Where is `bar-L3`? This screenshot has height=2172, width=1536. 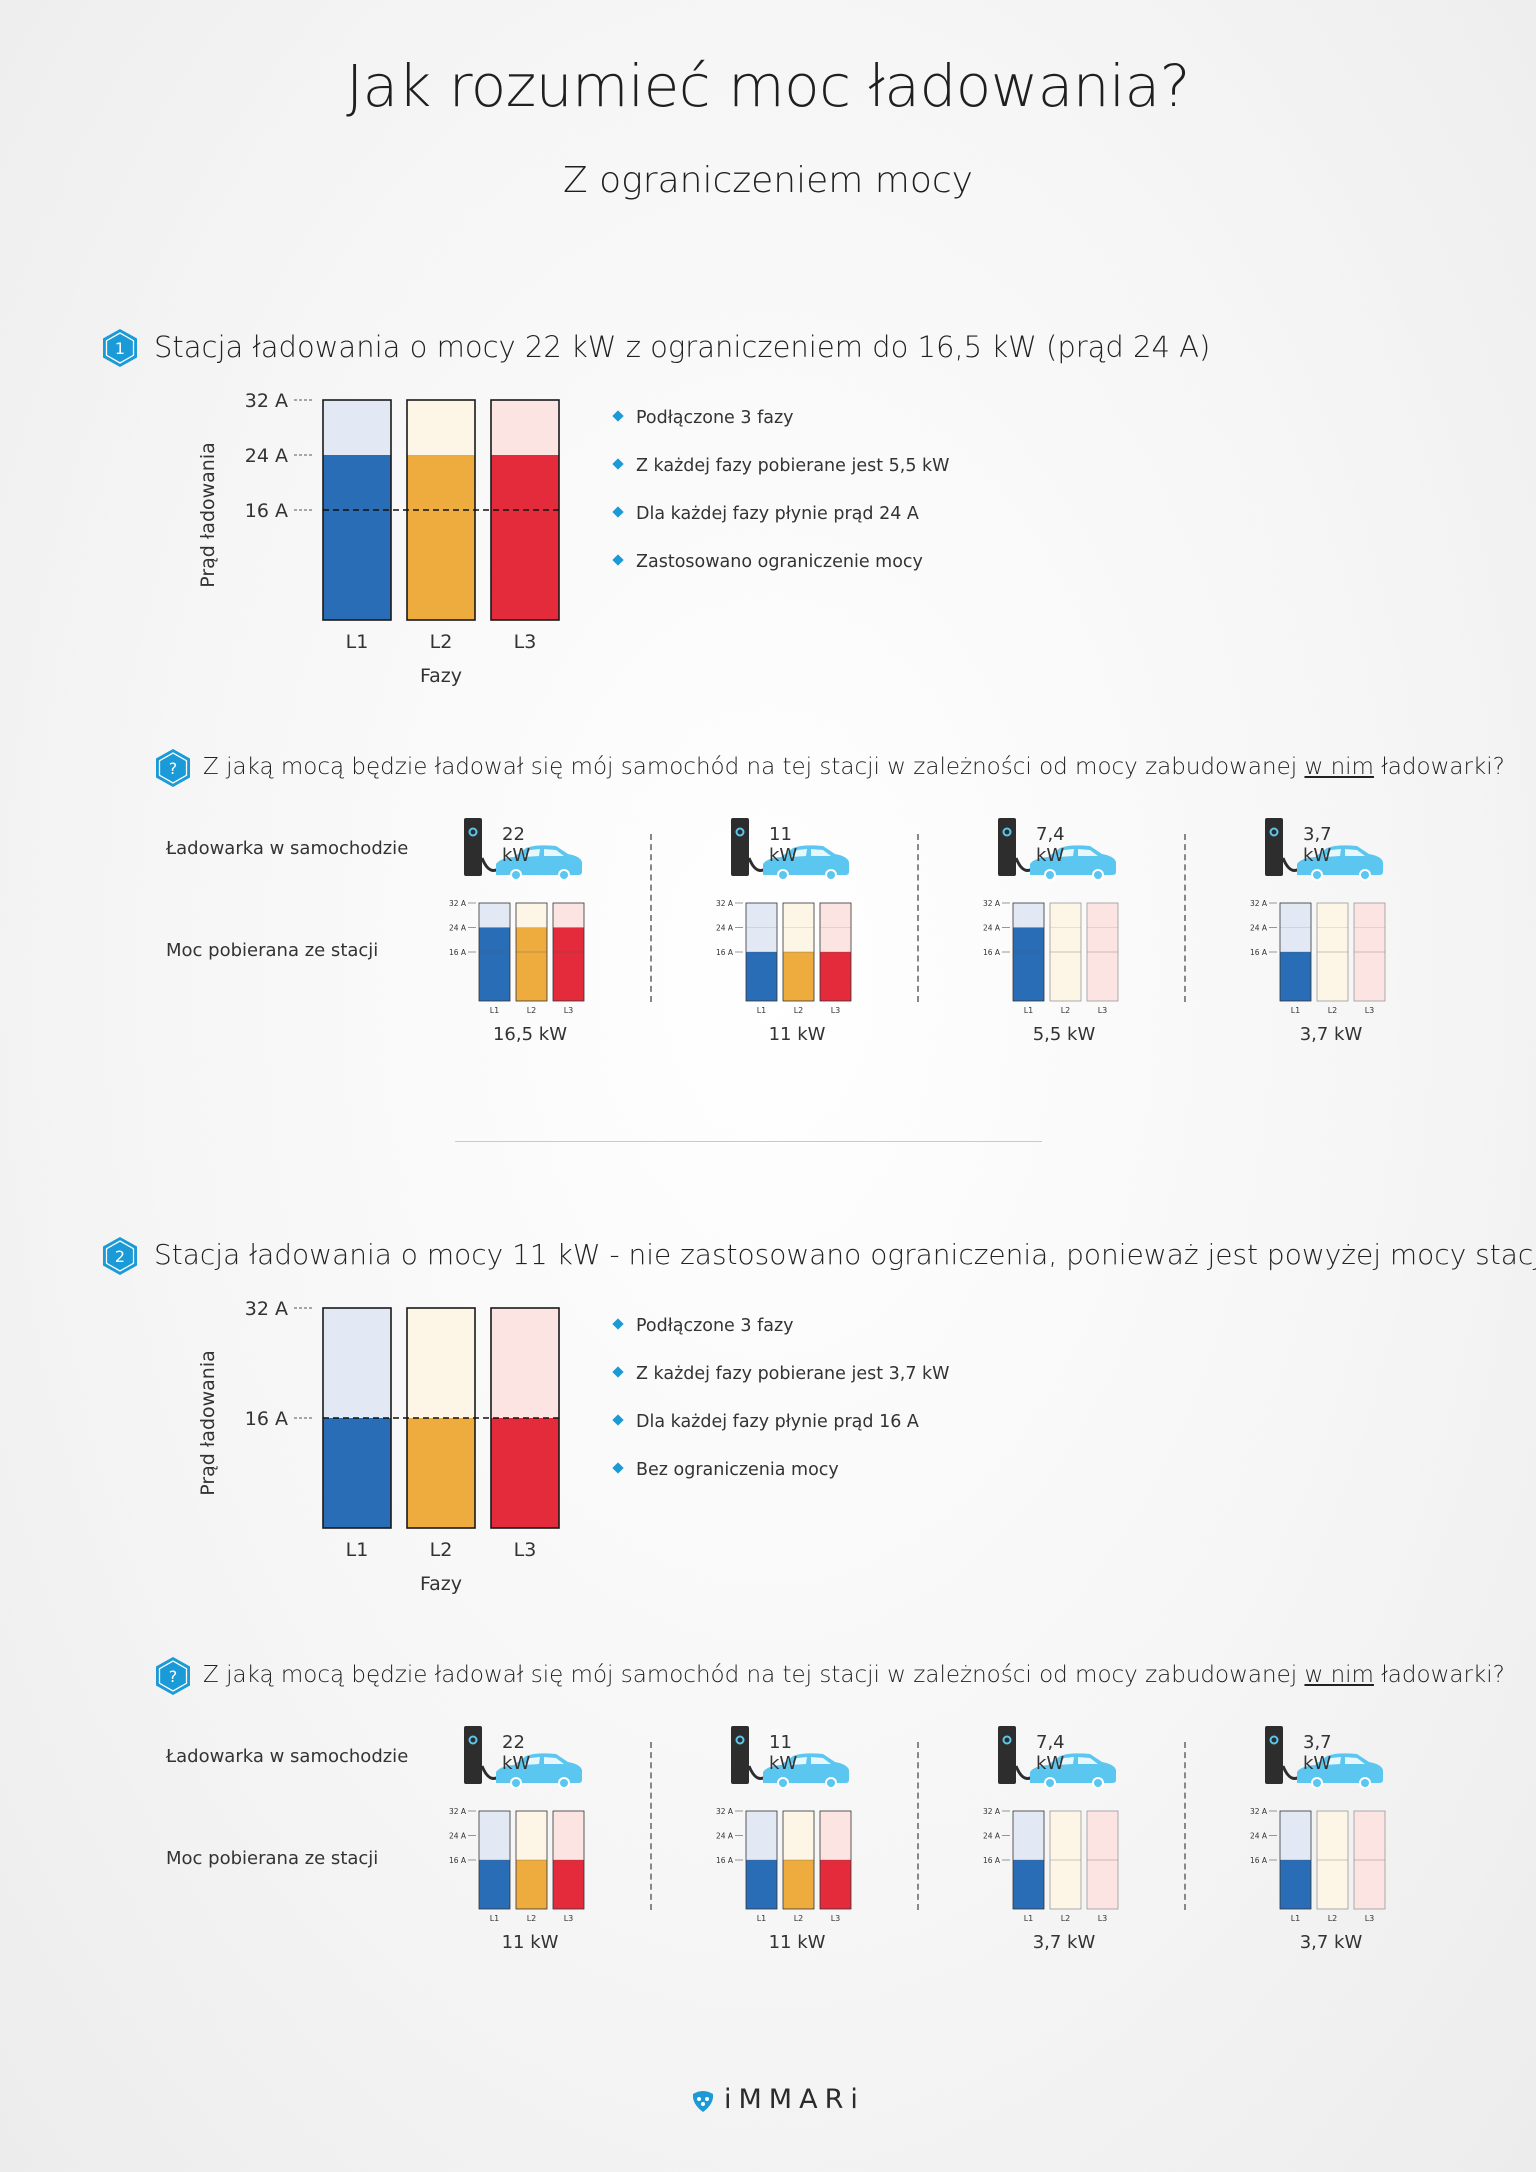 bar-L3 is located at coordinates (525, 1473).